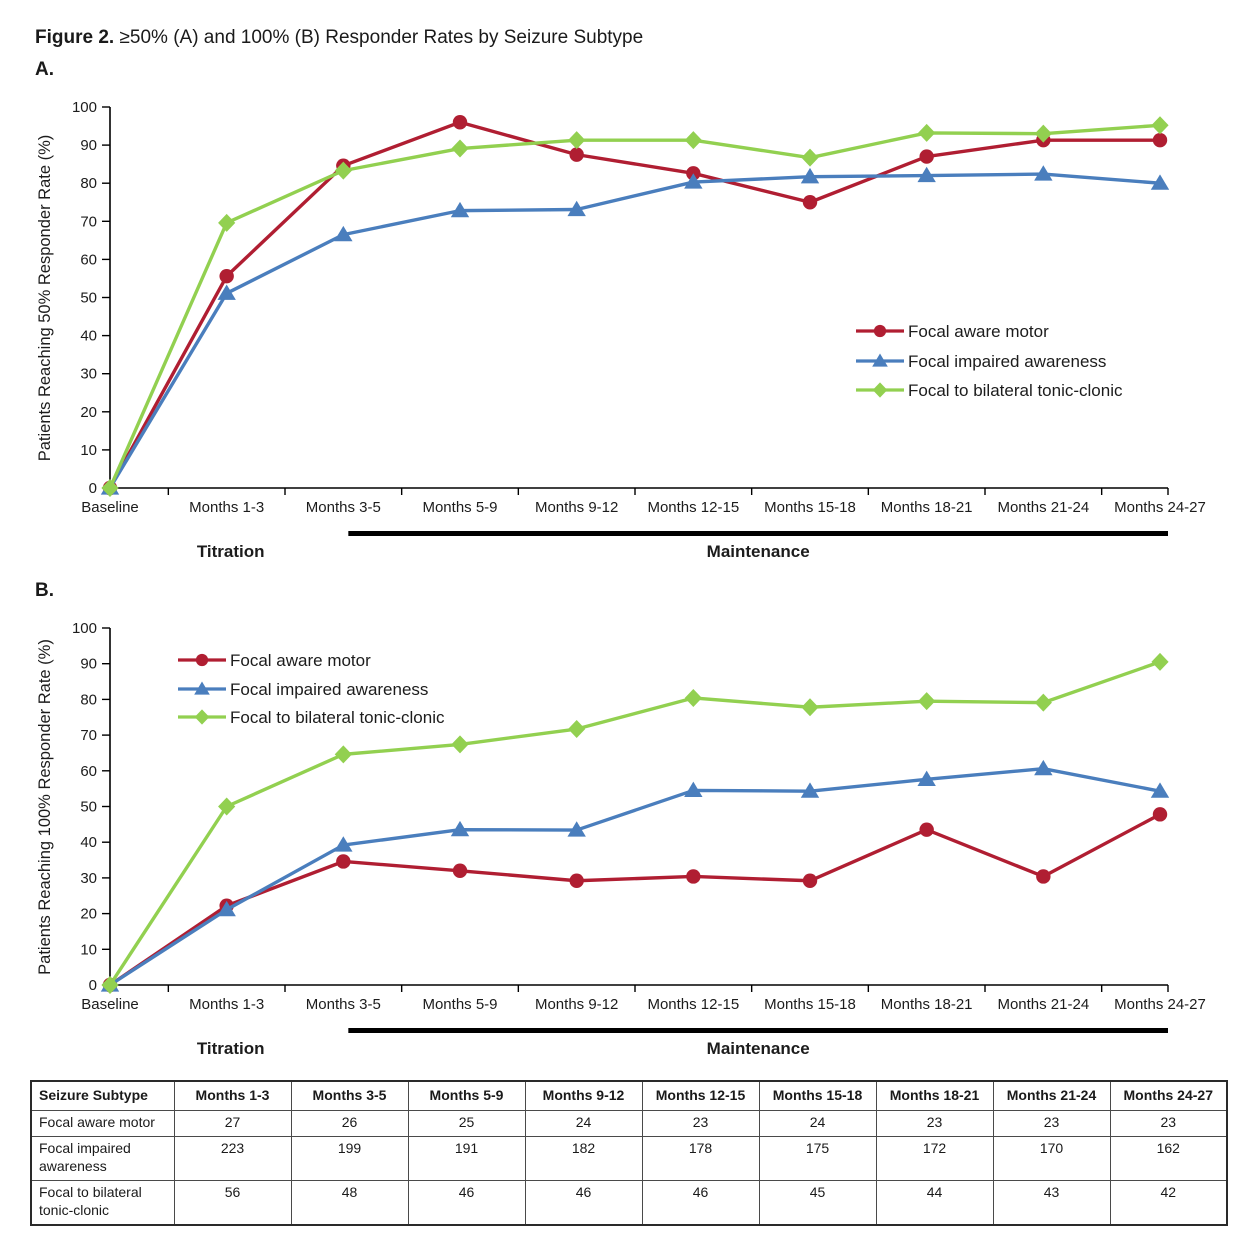 Image resolution: width=1248 pixels, height=1248 pixels. Describe the element at coordinates (110, 1004) in the screenshot. I see `x-category-label: Baseline` at that location.